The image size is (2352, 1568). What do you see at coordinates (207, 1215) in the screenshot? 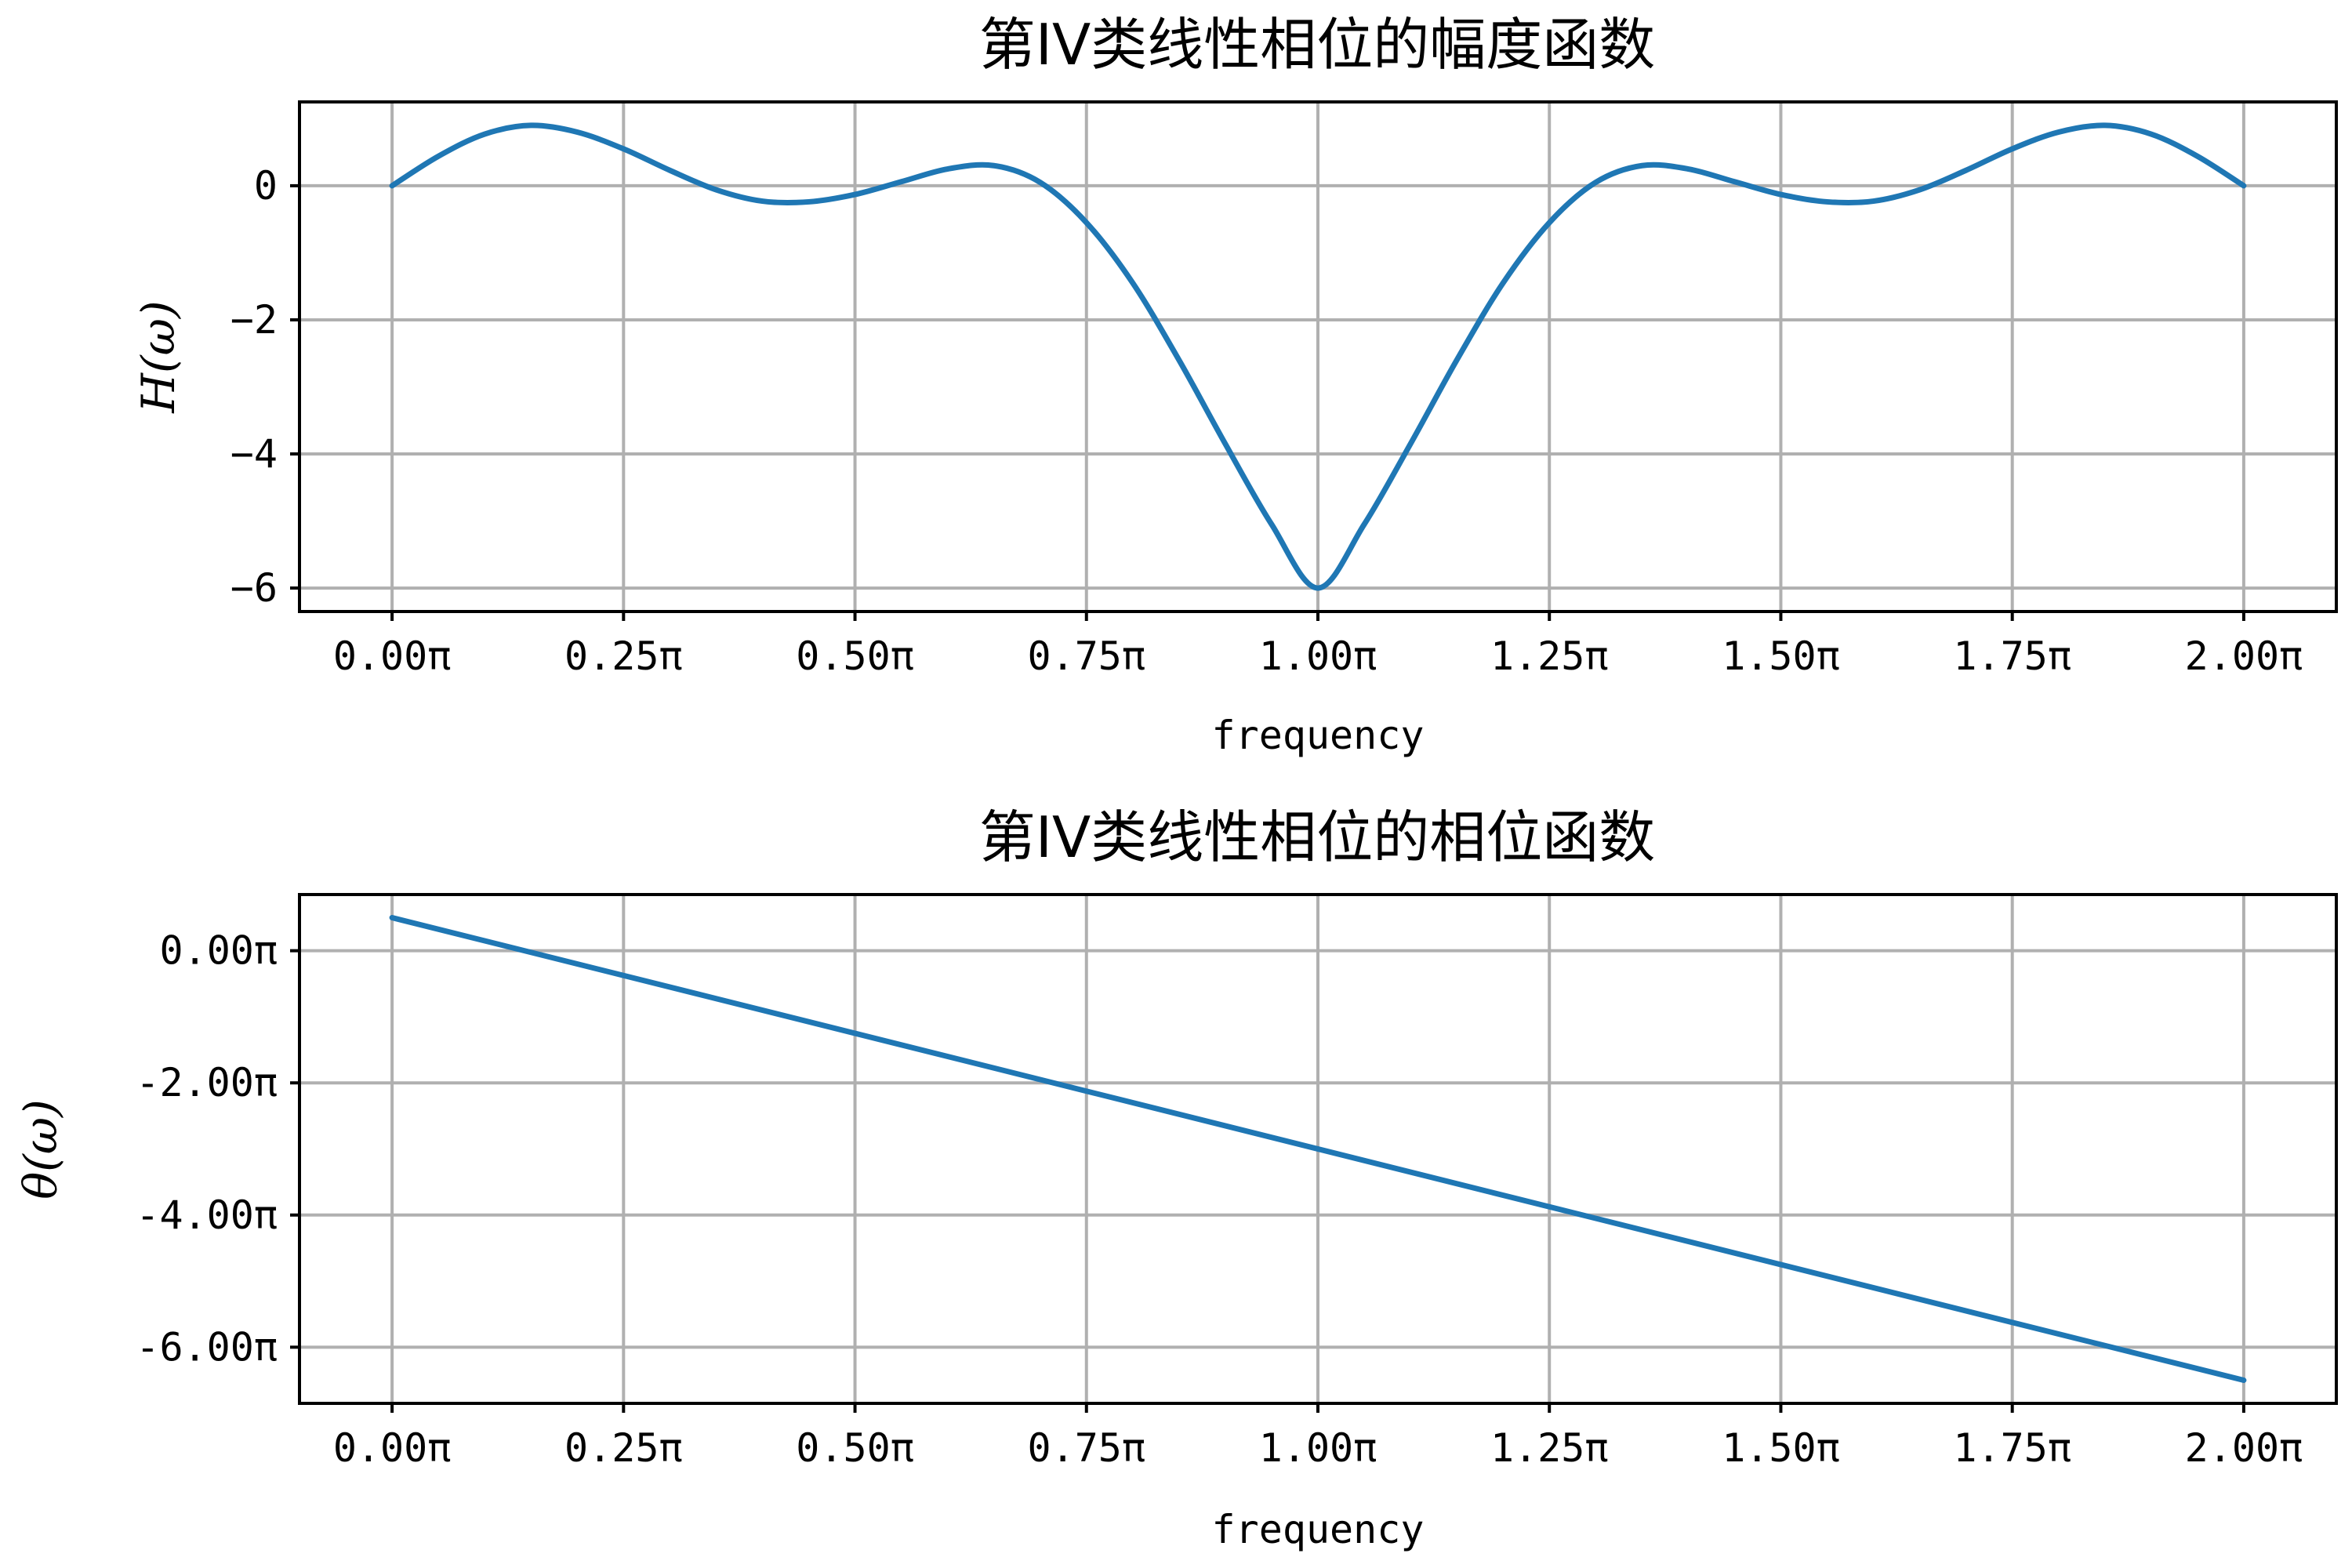
I see `phase-y-tick-label: -4.00π` at bounding box center [207, 1215].